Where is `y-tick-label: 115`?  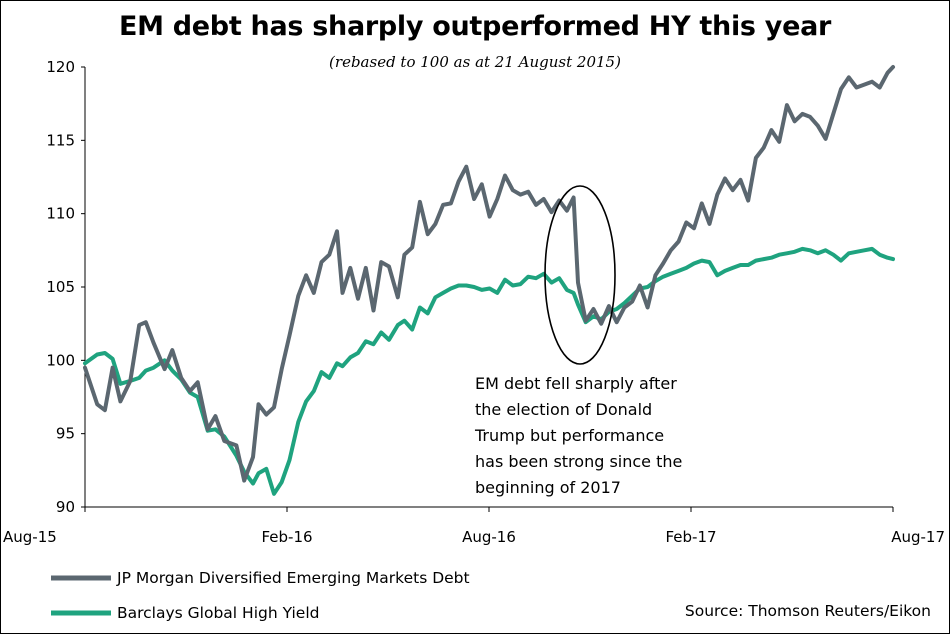 y-tick-label: 115 is located at coordinates (60, 140).